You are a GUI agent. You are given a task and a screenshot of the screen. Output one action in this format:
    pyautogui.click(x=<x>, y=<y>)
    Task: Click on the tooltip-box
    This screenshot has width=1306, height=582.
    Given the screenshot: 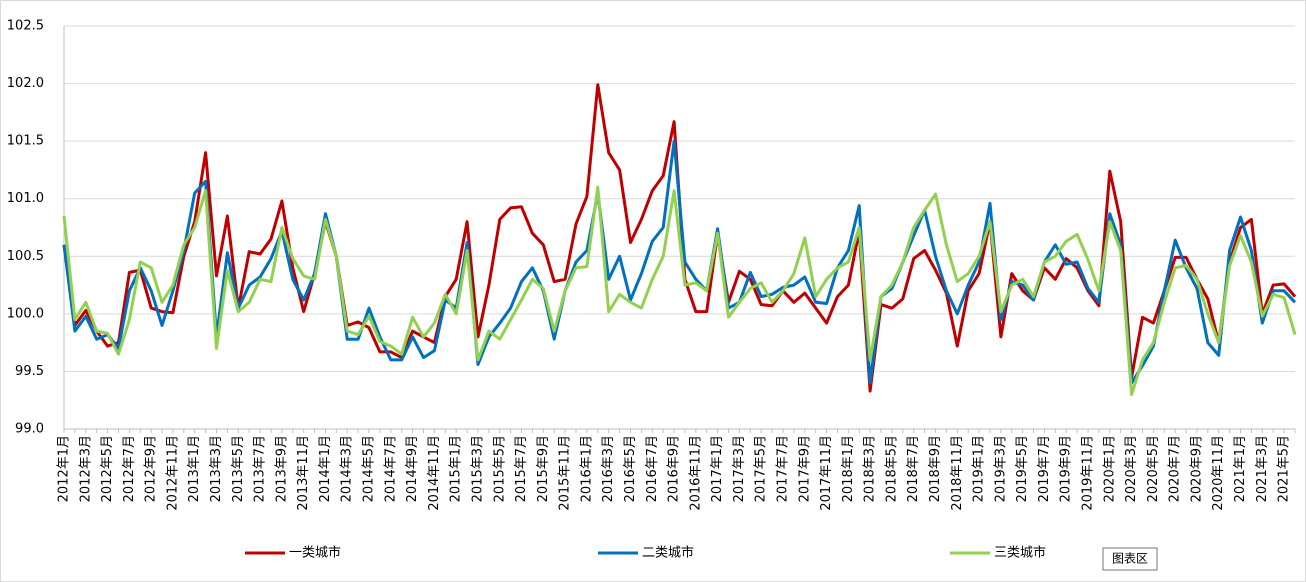 What is the action you would take?
    pyautogui.click(x=1130, y=559)
    